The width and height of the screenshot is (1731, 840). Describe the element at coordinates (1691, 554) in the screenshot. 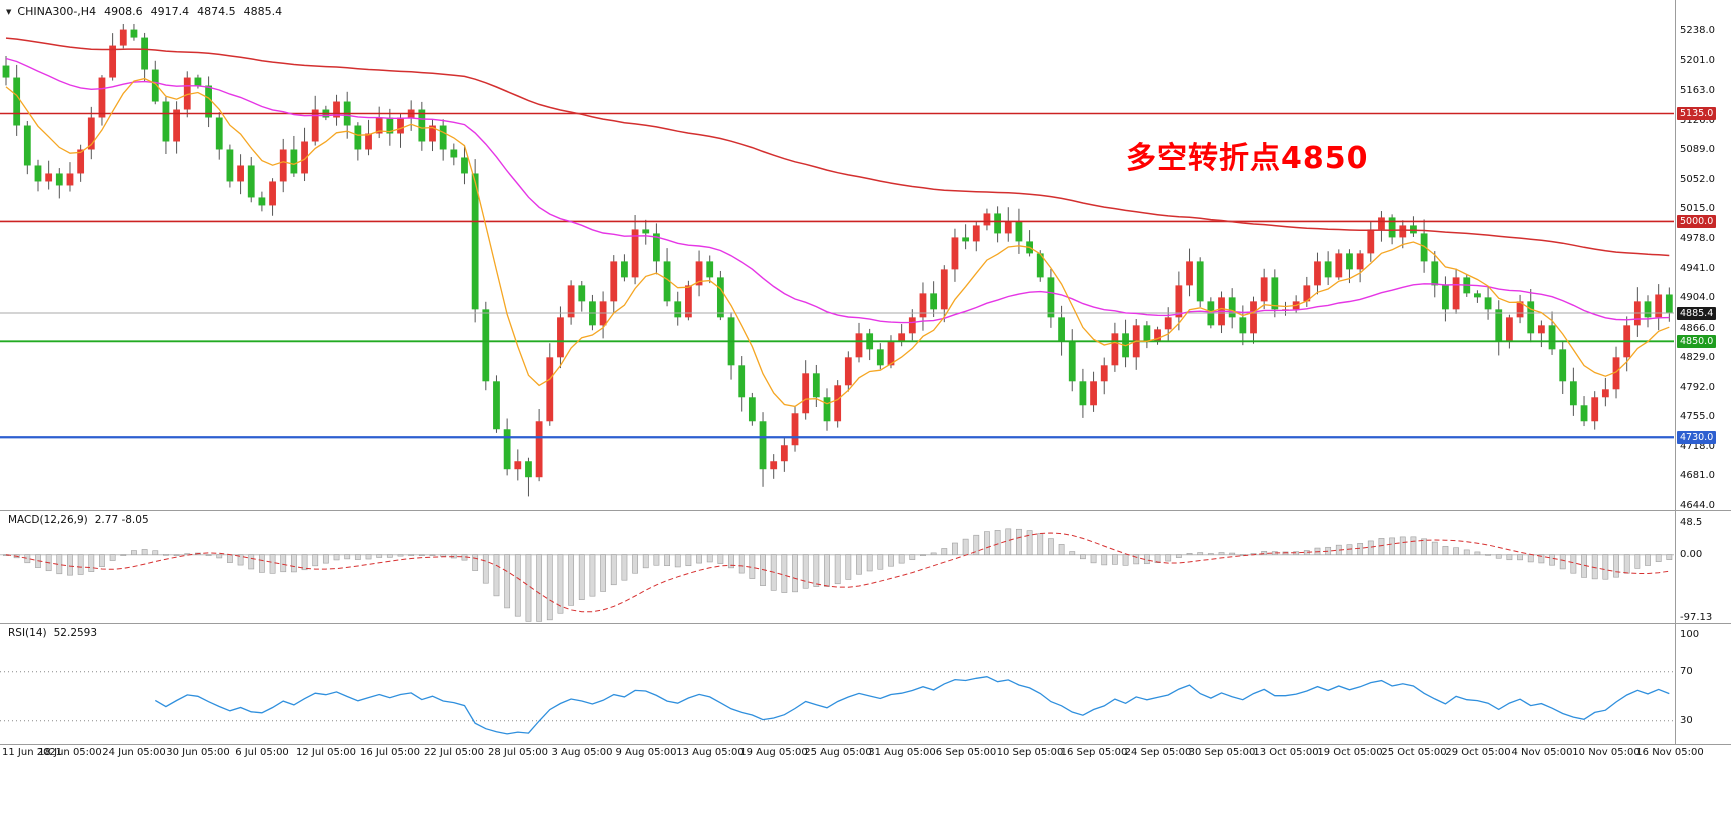

I see `macd-axis-label: 0.00` at that location.